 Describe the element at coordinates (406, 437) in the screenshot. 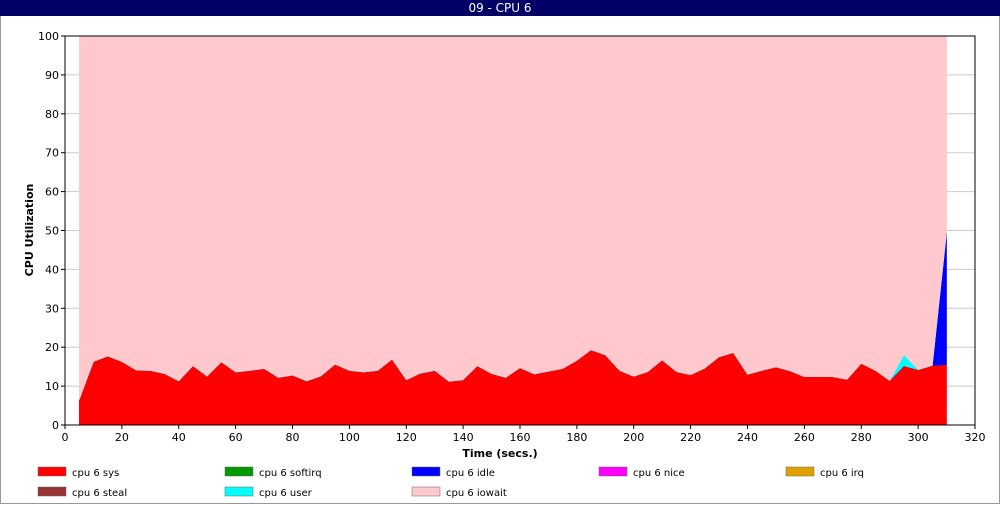

I see `x-tick-label: 120` at that location.